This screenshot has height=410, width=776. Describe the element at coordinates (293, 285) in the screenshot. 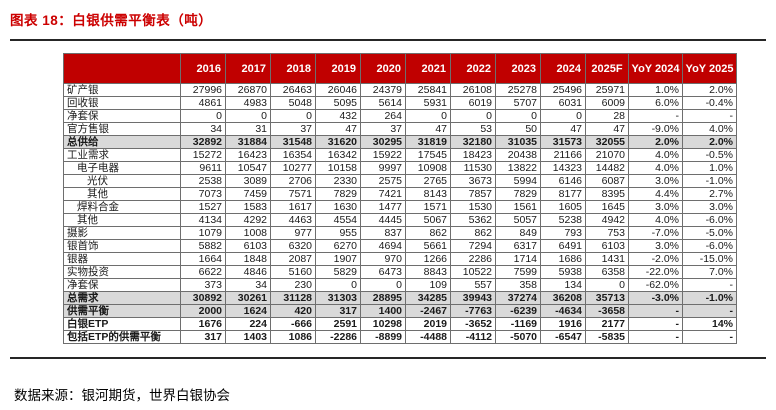

I see `cell-value: 230` at that location.